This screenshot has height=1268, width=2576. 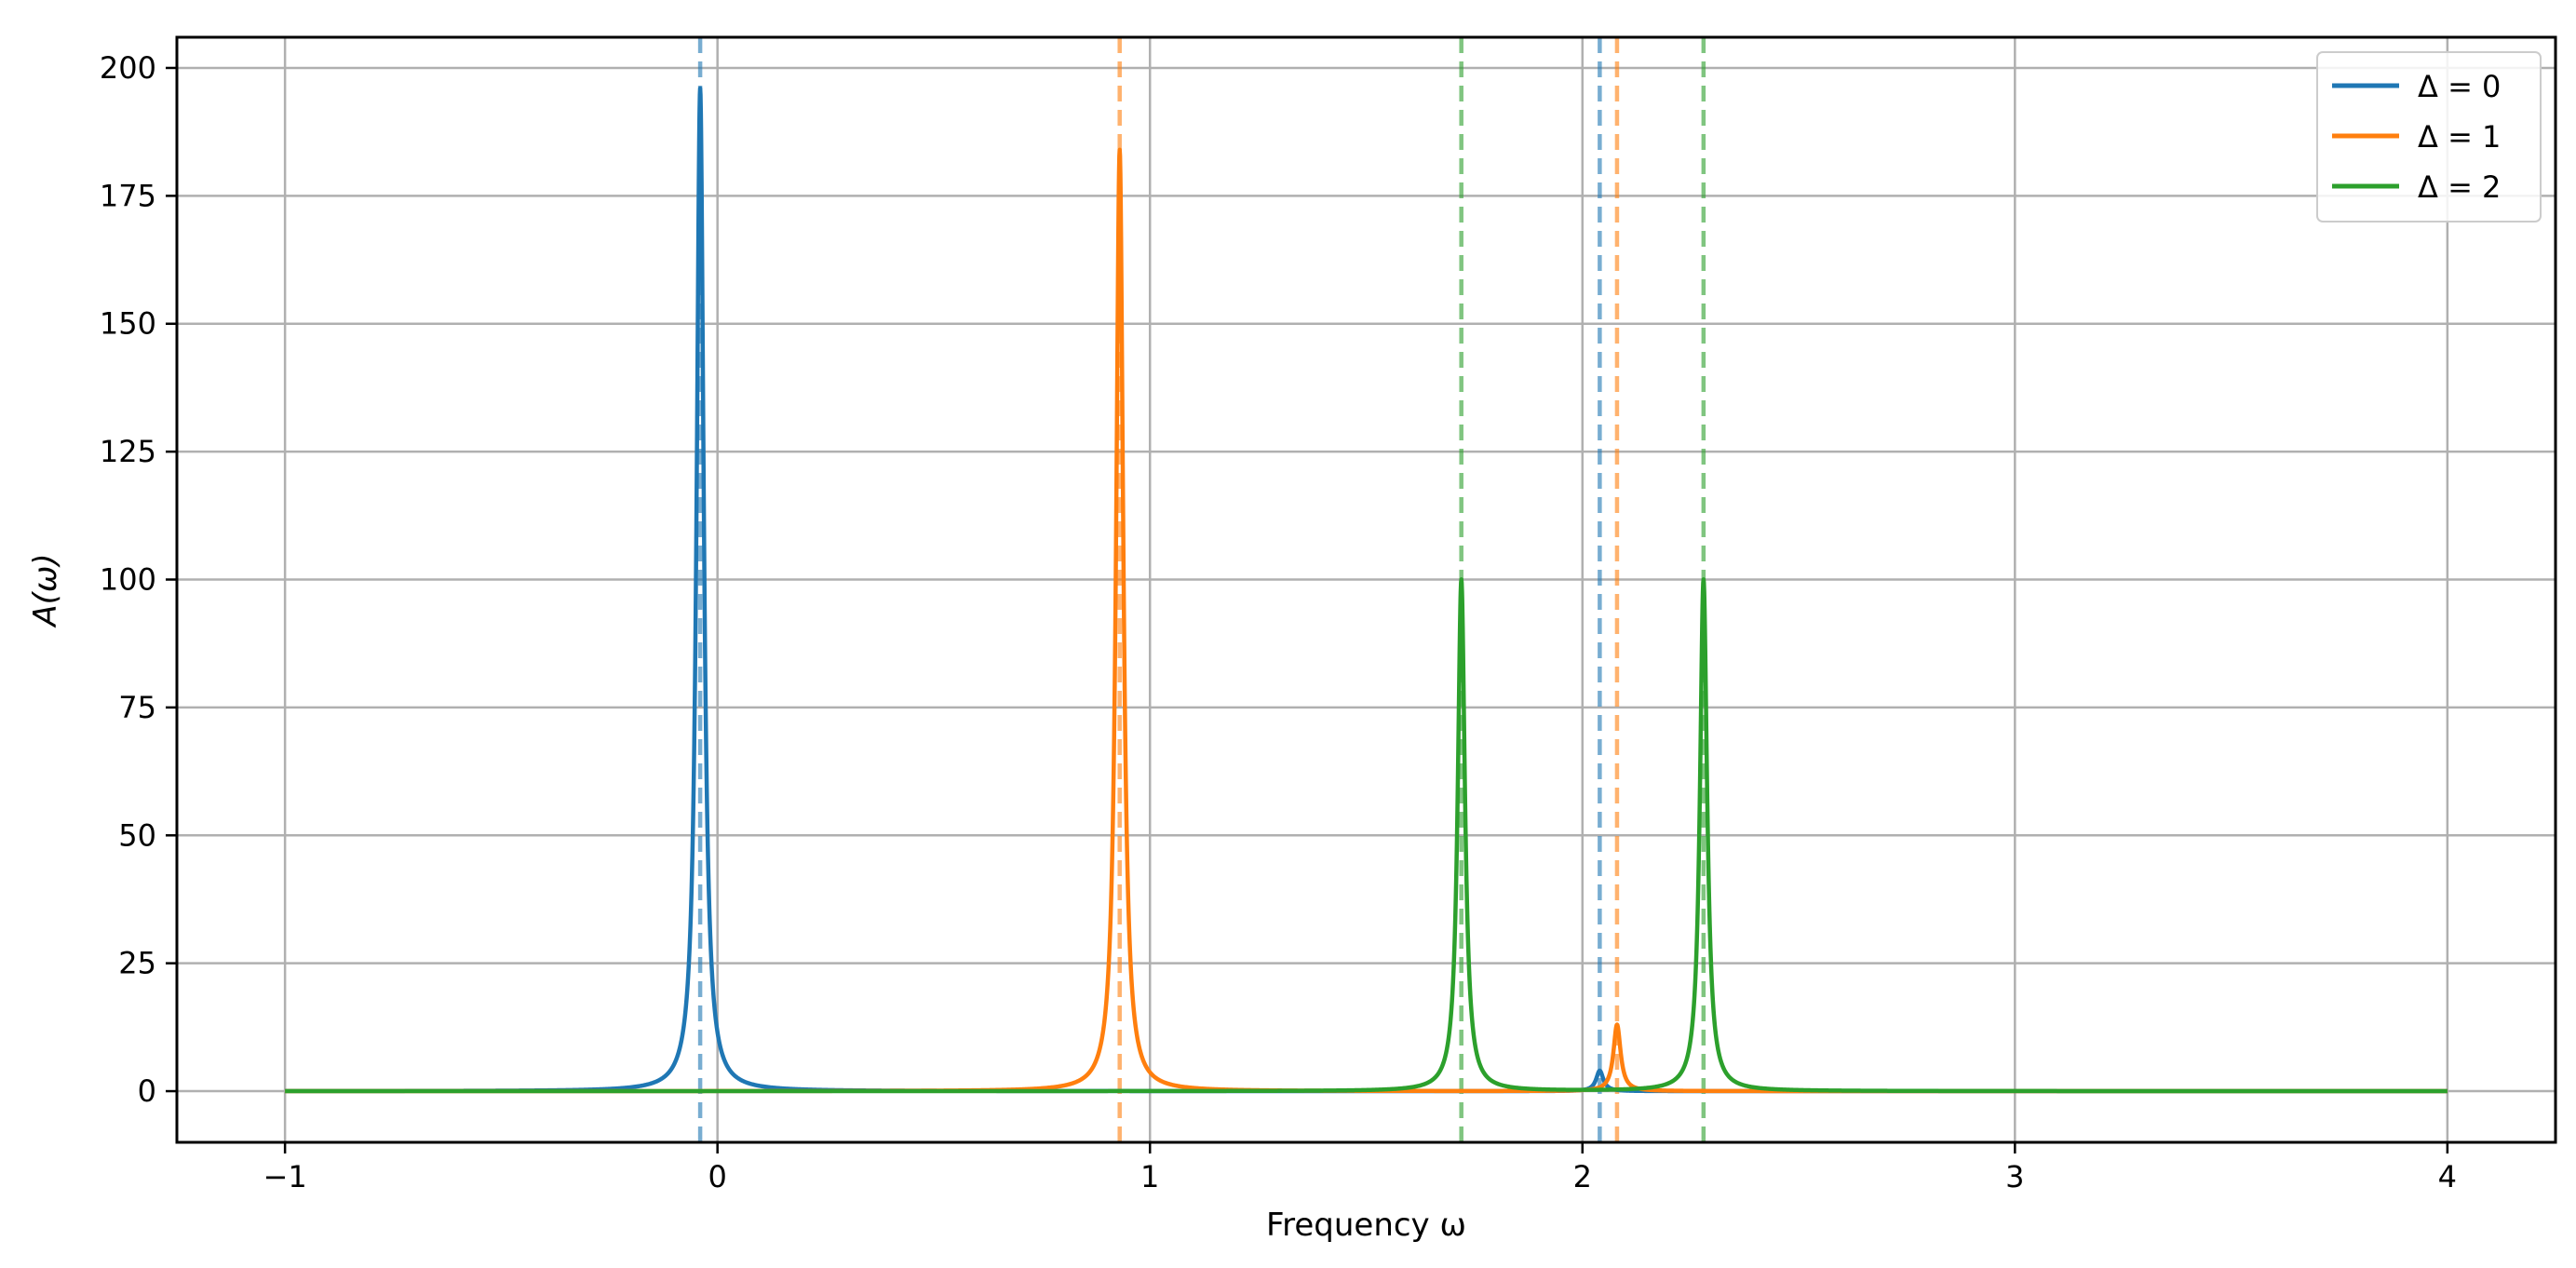 I want to click on x-tick-label: 2, so click(x=1582, y=1176).